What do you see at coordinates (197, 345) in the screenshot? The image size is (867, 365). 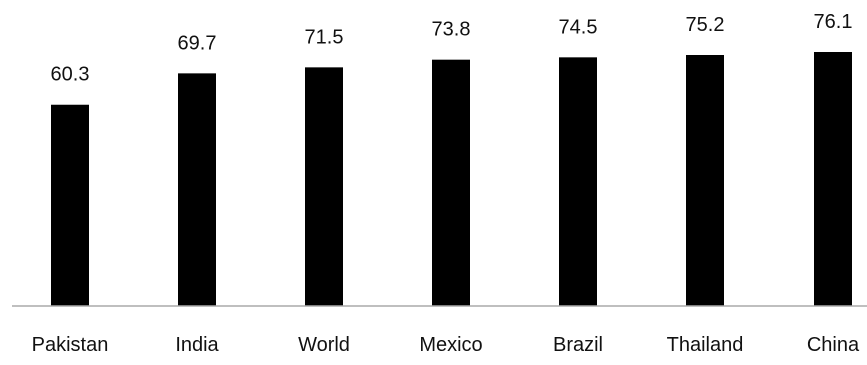 I see `category-label-india: India` at bounding box center [197, 345].